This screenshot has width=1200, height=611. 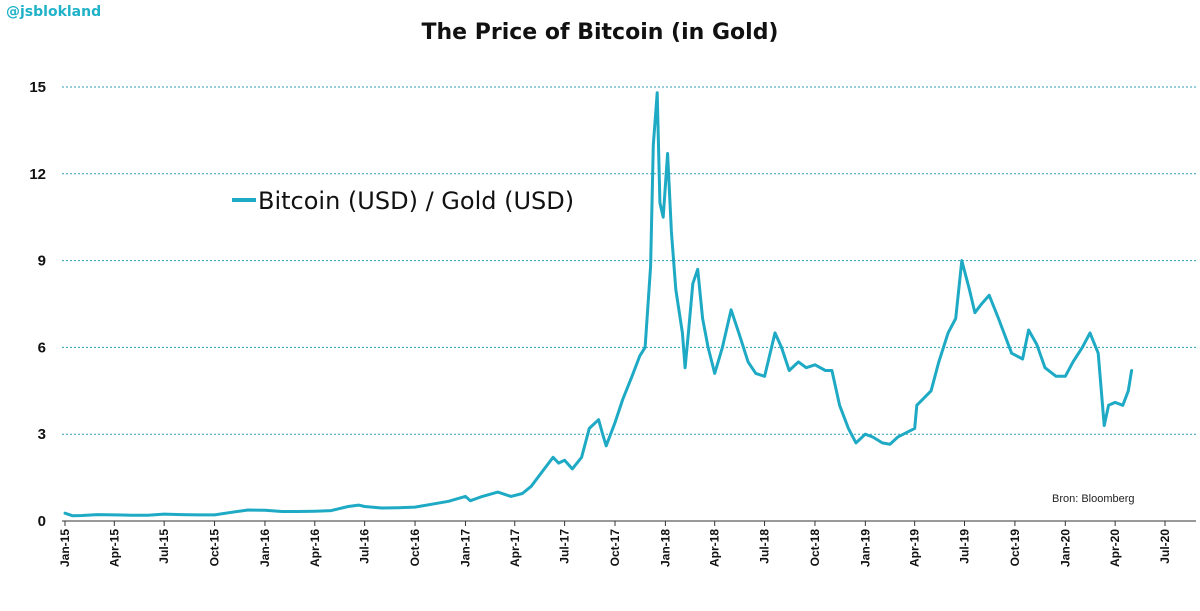 What do you see at coordinates (715, 548) in the screenshot?
I see `x-tick-label: Apr-18` at bounding box center [715, 548].